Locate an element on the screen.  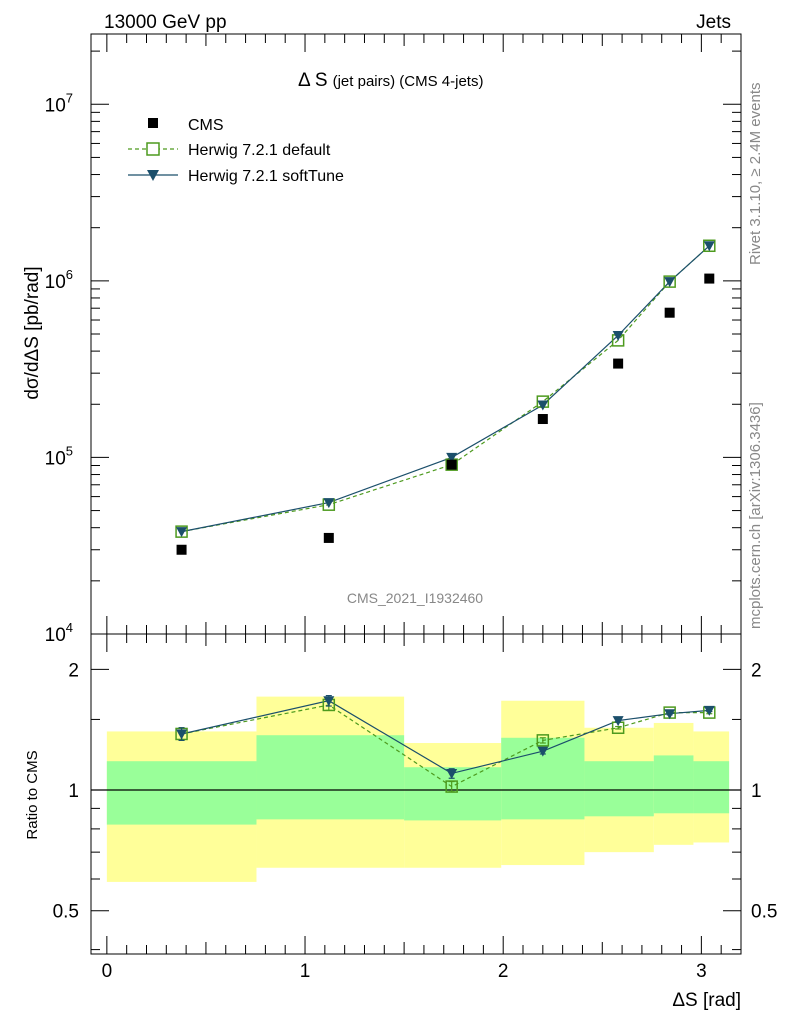
plot-title-main: Δ S is located at coordinates (313, 80).